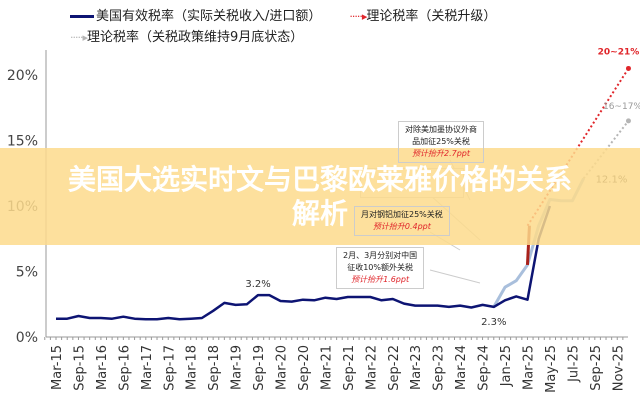  Describe the element at coordinates (596, 368) in the screenshot. I see `x-tick-label: Sep-25` at that location.